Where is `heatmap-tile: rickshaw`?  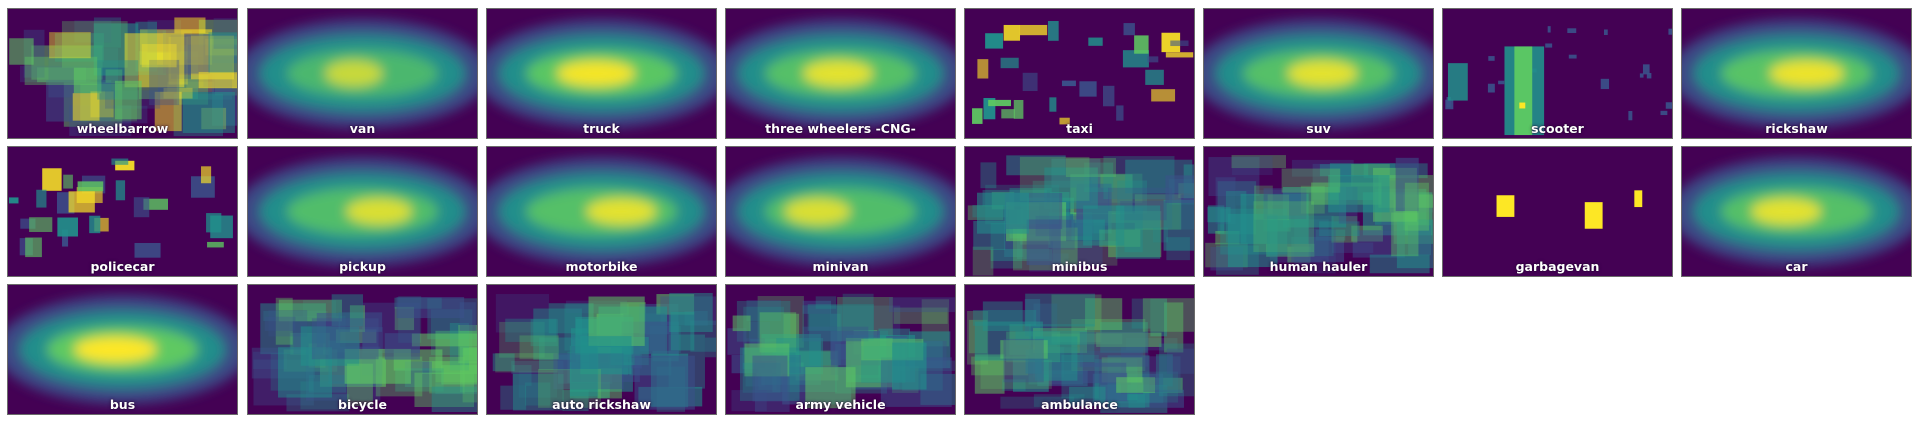 heatmap-tile: rickshaw is located at coordinates (1796, 73).